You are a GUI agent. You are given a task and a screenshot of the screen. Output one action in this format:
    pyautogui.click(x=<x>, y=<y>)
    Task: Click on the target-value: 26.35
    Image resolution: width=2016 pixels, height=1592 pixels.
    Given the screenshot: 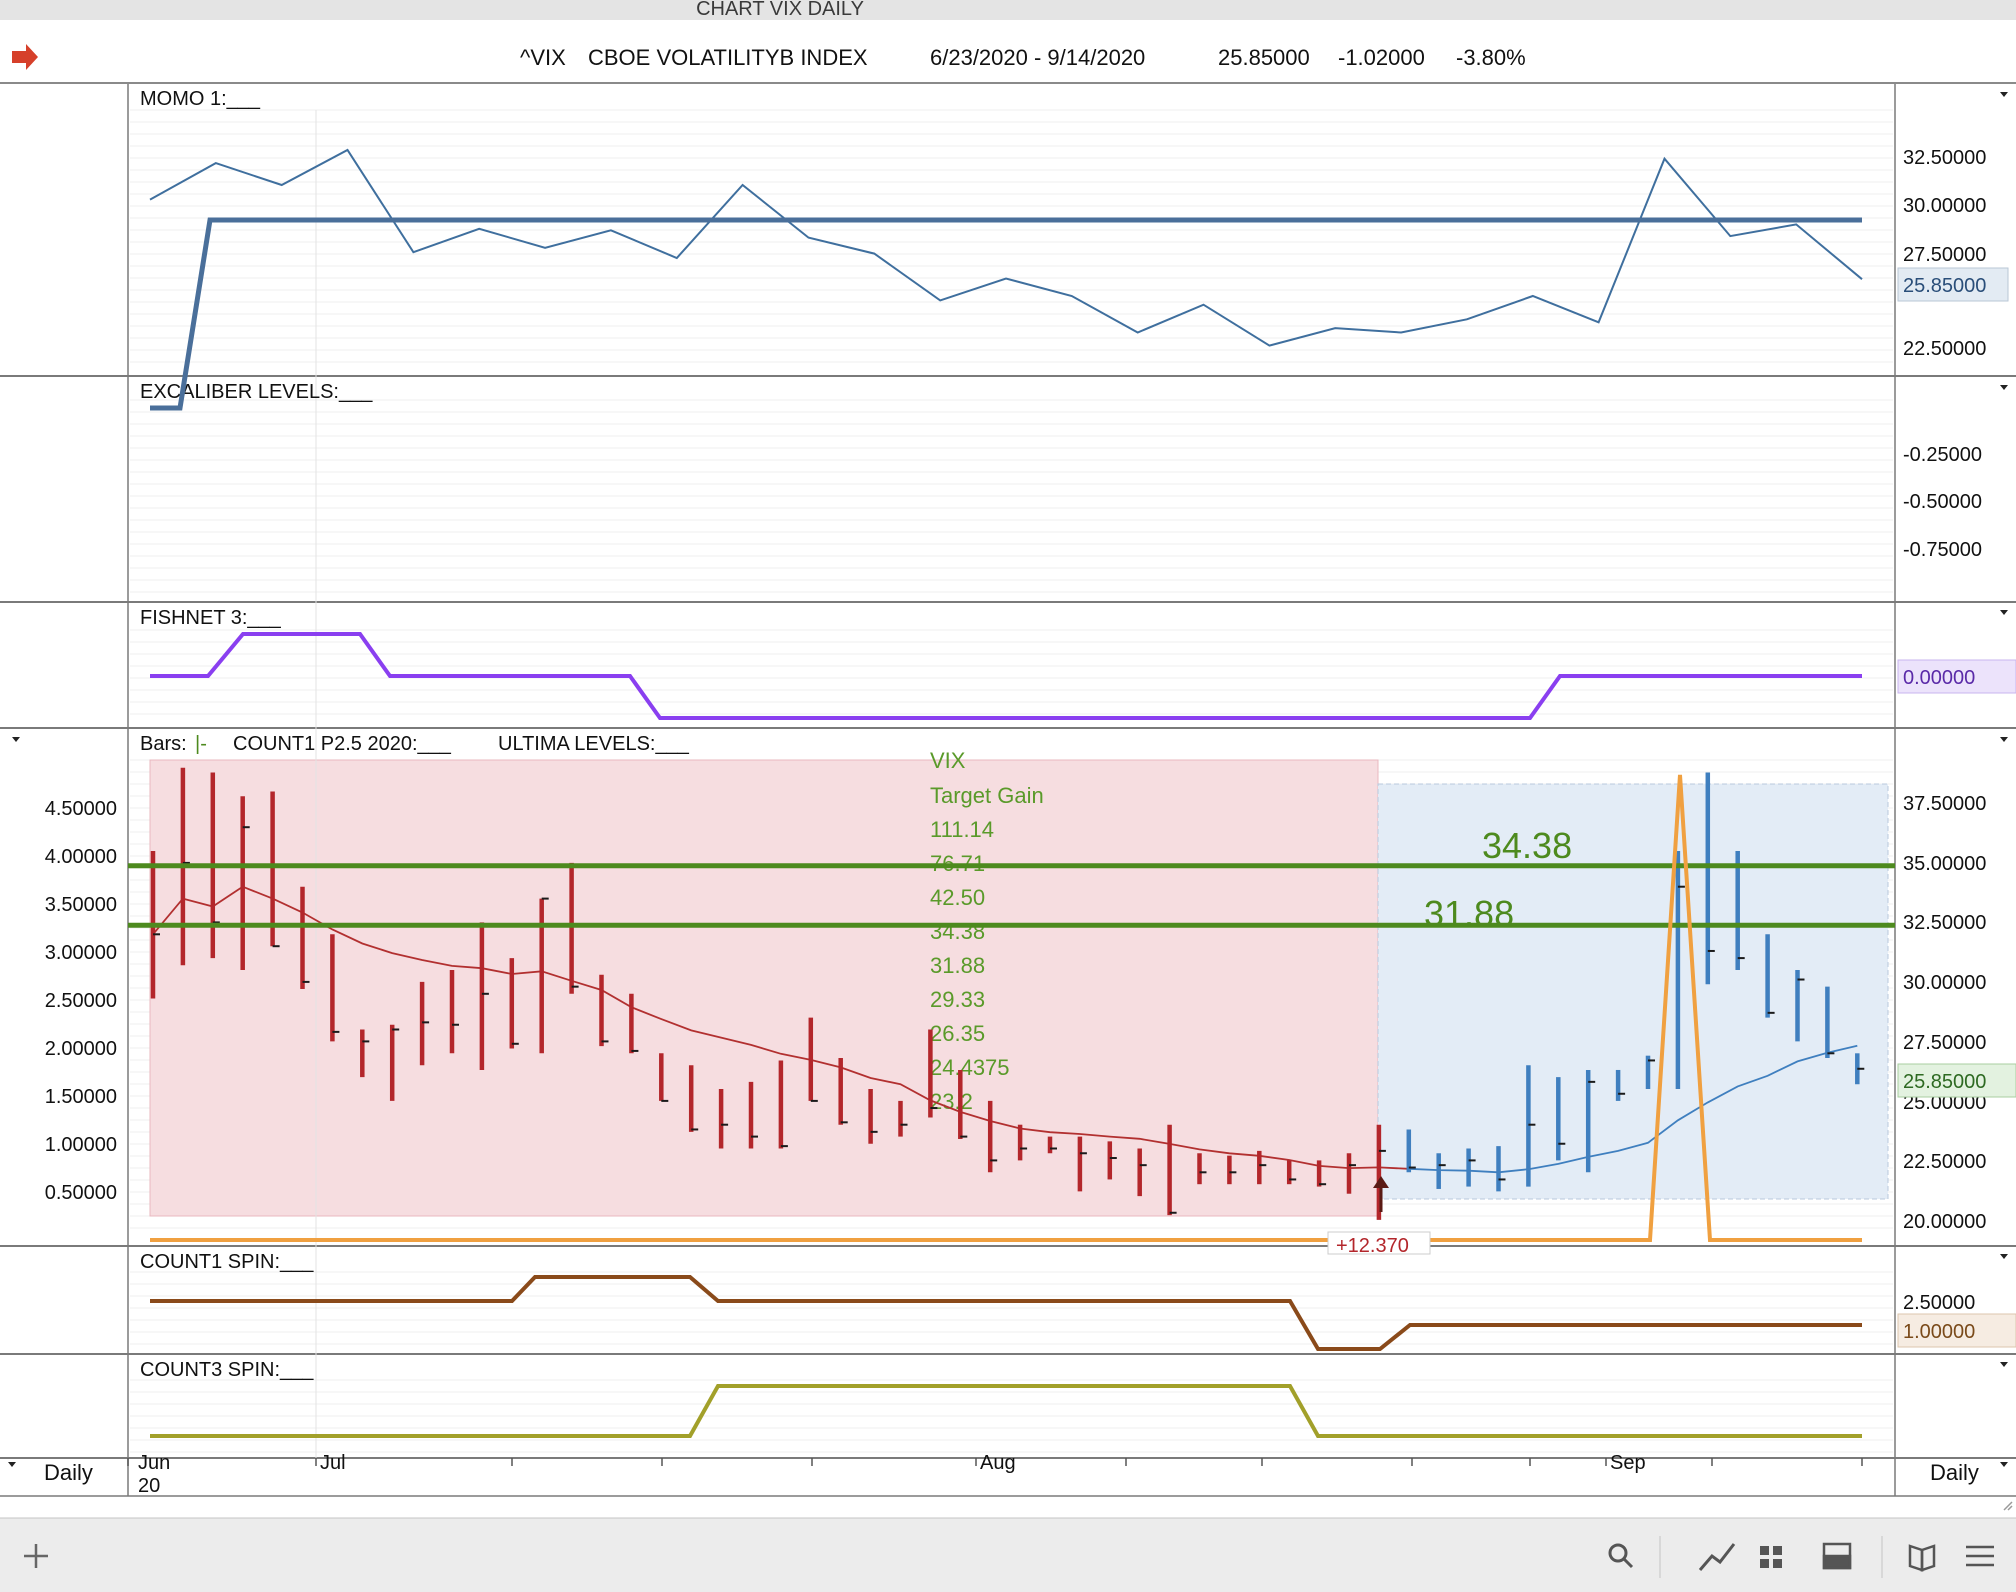 What is the action you would take?
    pyautogui.click(x=957, y=1033)
    